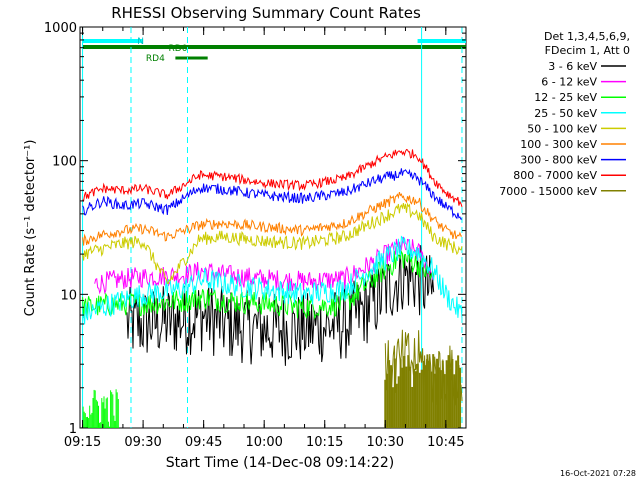  I want to click on series-800-7000keV-kev, so click(272, 178).